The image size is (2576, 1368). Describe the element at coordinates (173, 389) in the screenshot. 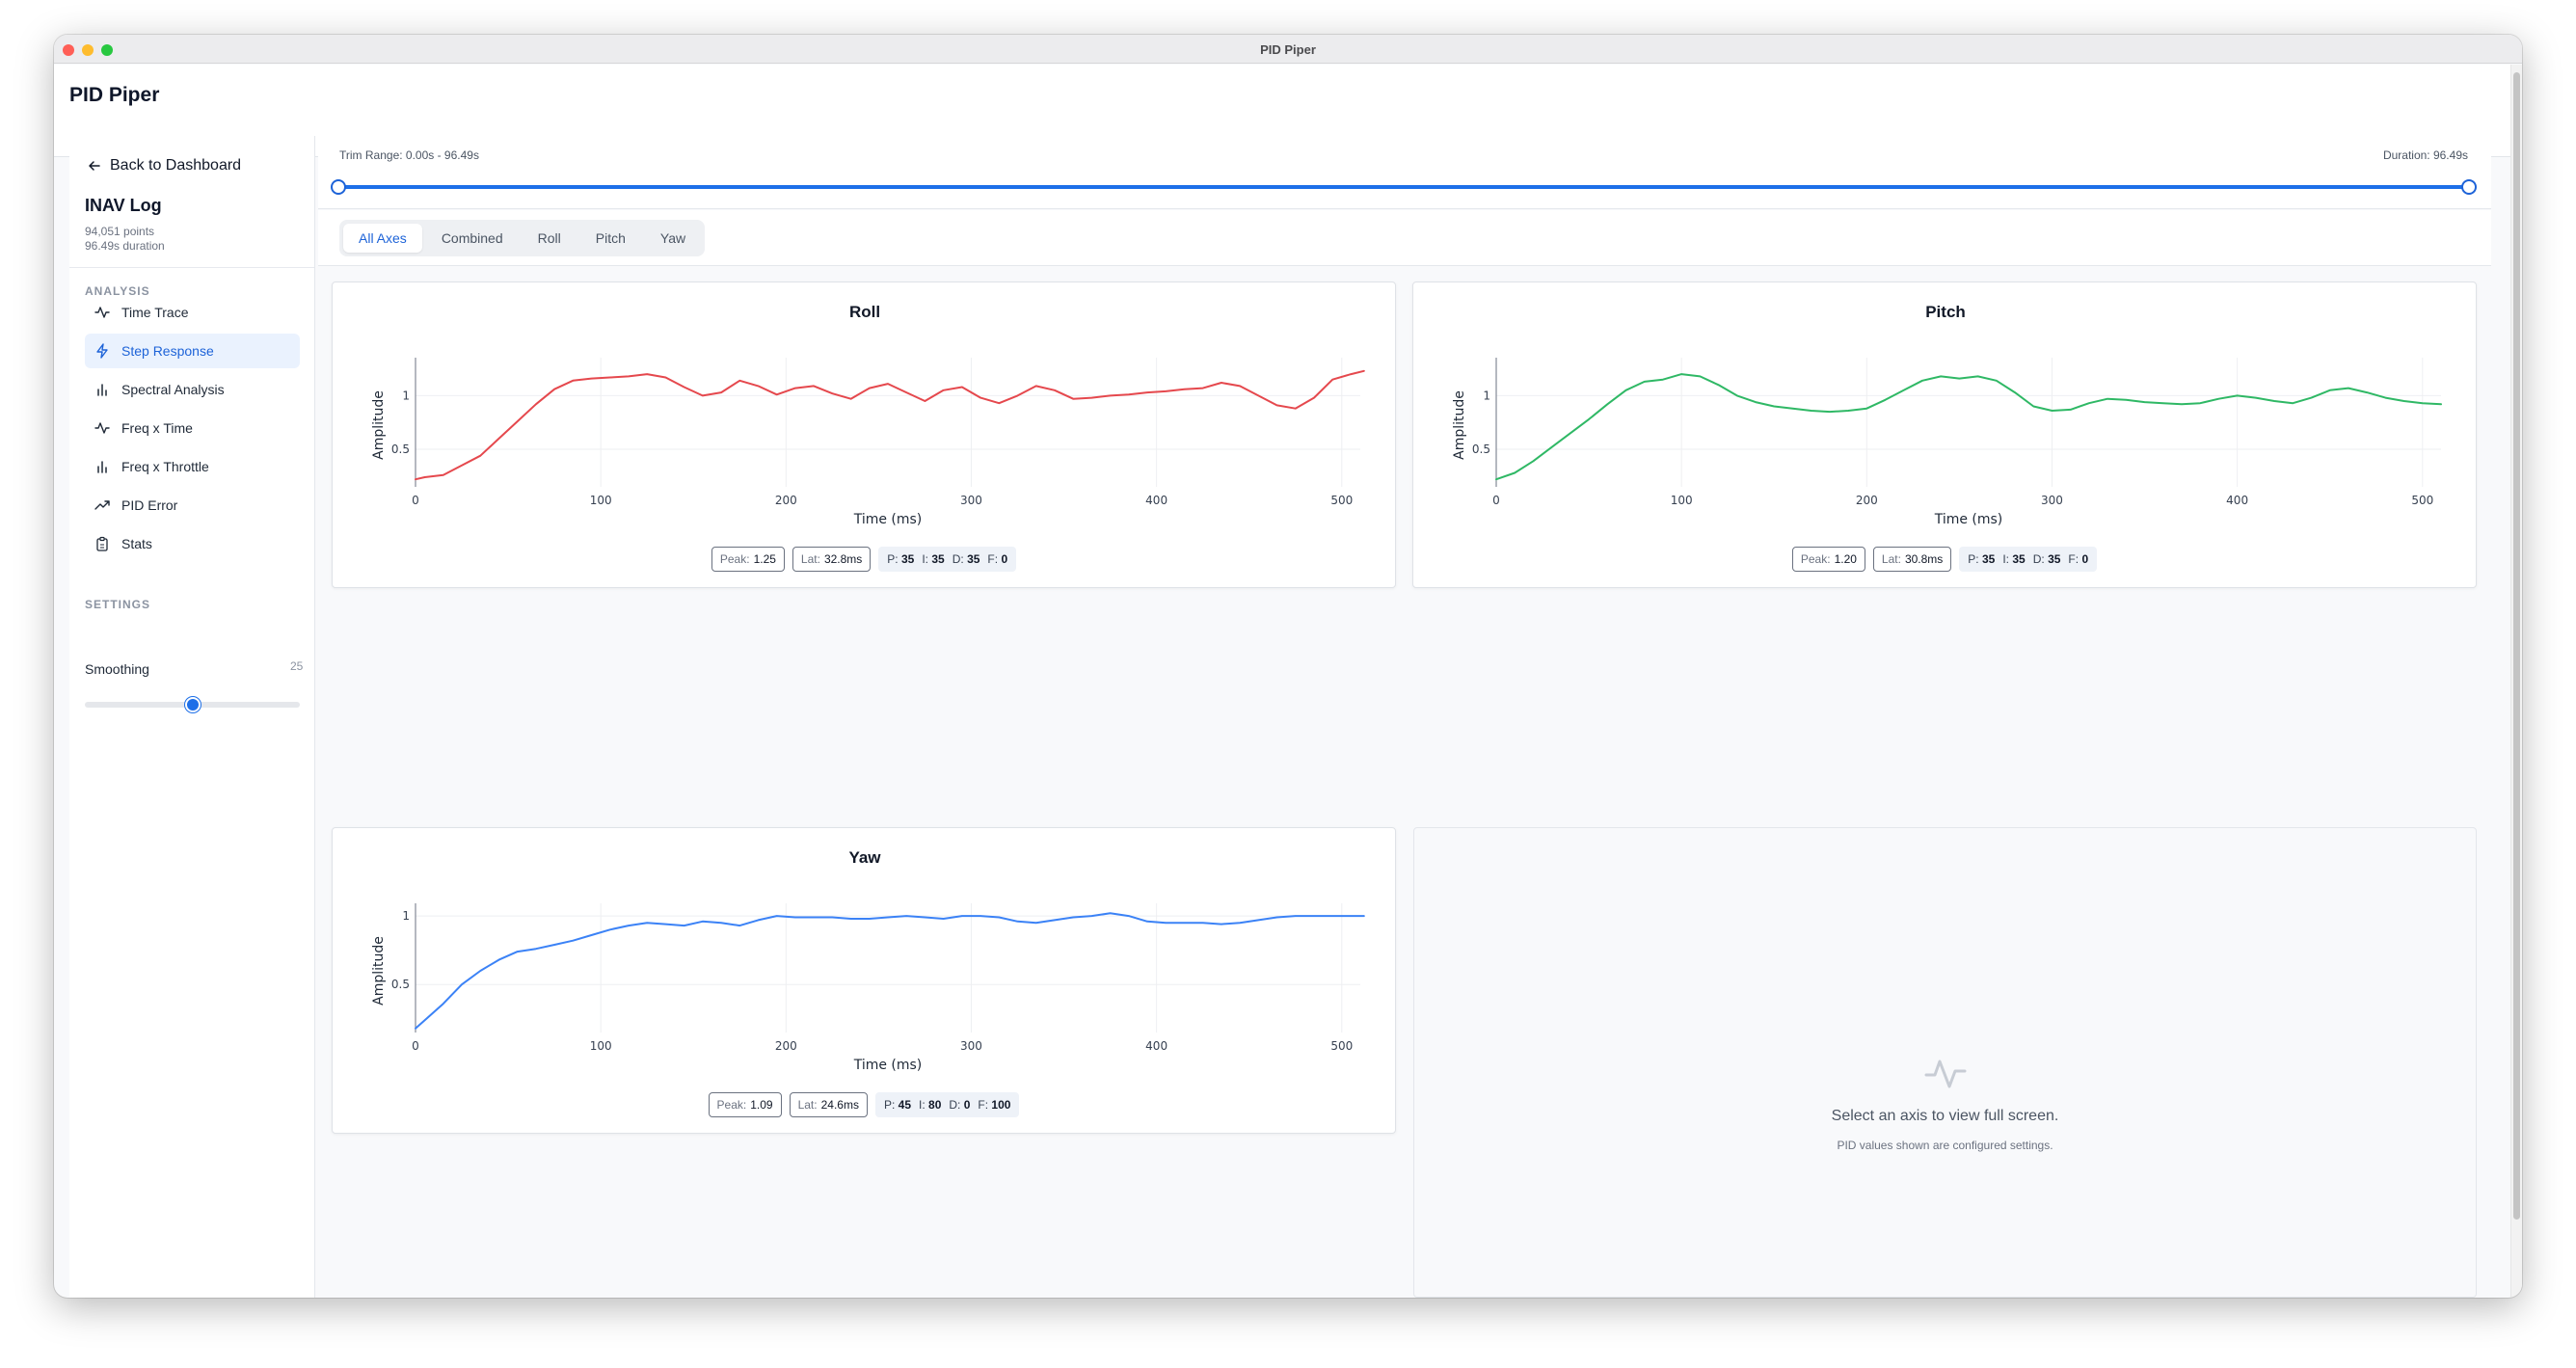

I see `sidebar-item-label: Spectral Analysis` at that location.